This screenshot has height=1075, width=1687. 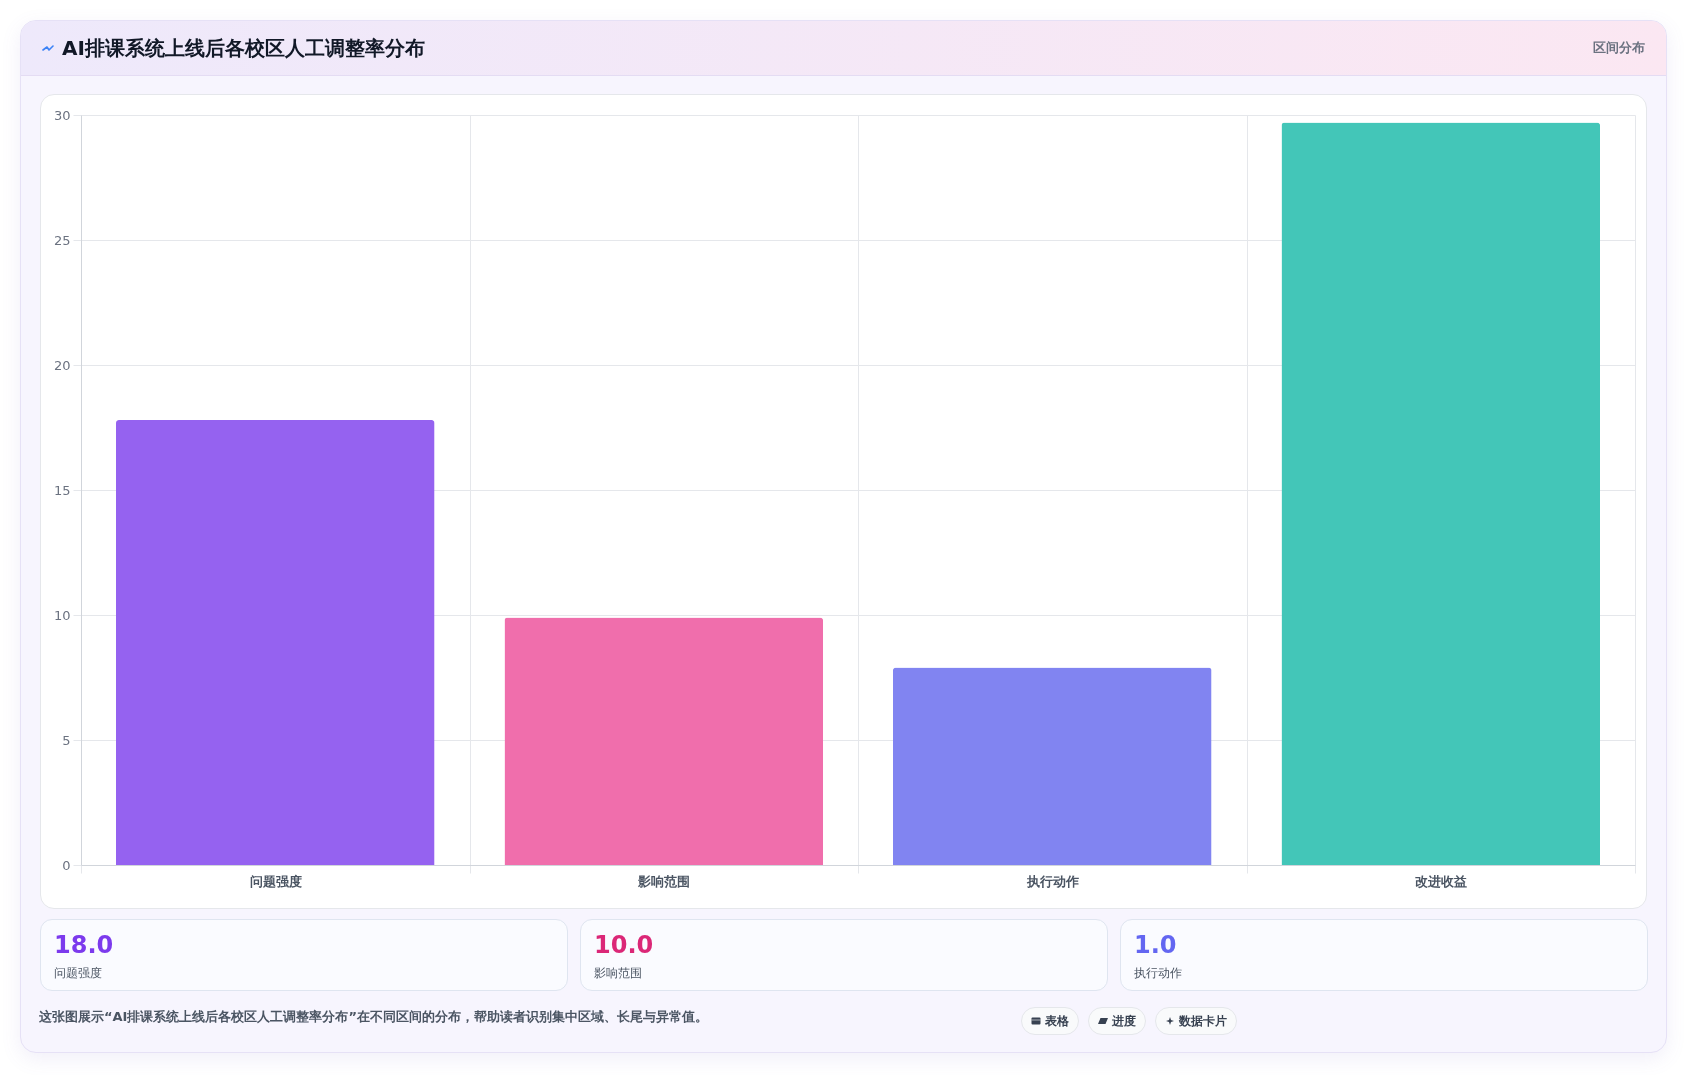 What do you see at coordinates (618, 973) in the screenshot?
I see `category-label: 影响范围` at bounding box center [618, 973].